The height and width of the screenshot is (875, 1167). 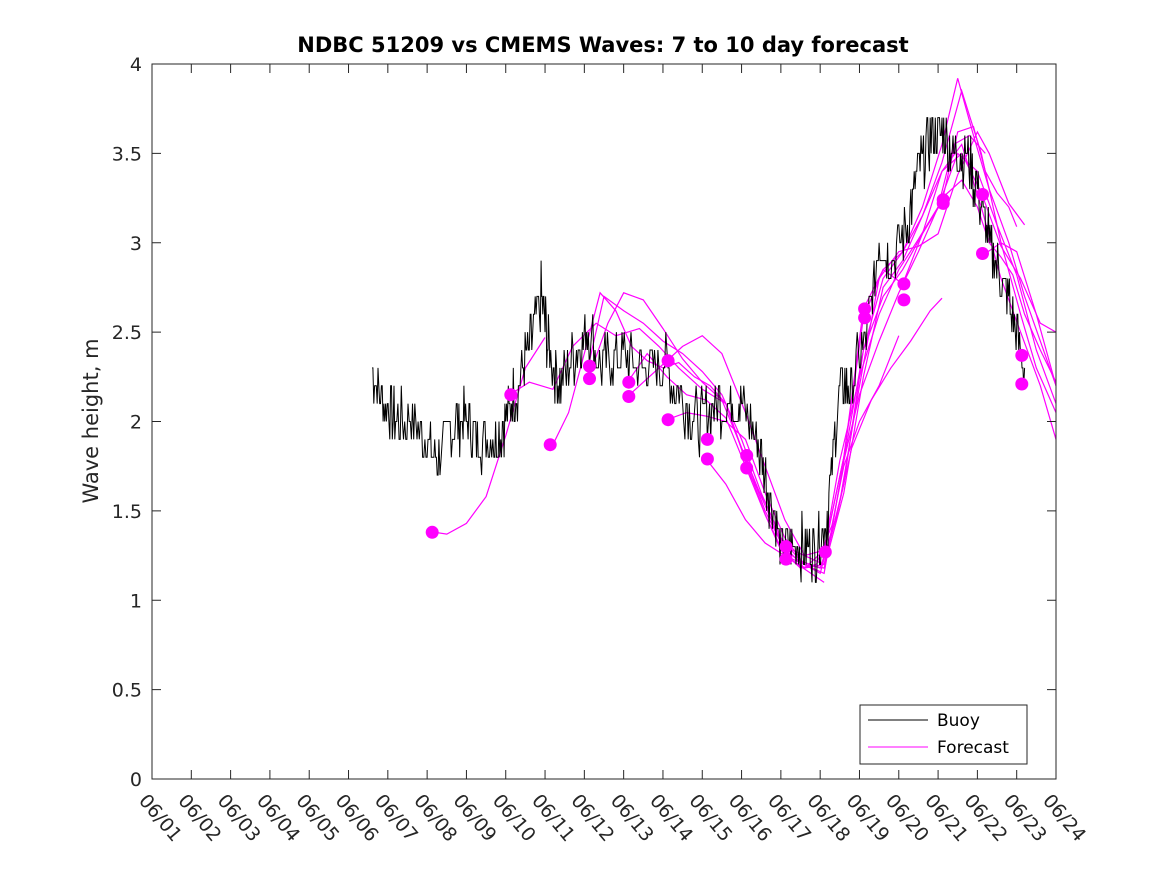 What do you see at coordinates (127, 691) in the screenshot?
I see `y-tick-label: 0.5` at bounding box center [127, 691].